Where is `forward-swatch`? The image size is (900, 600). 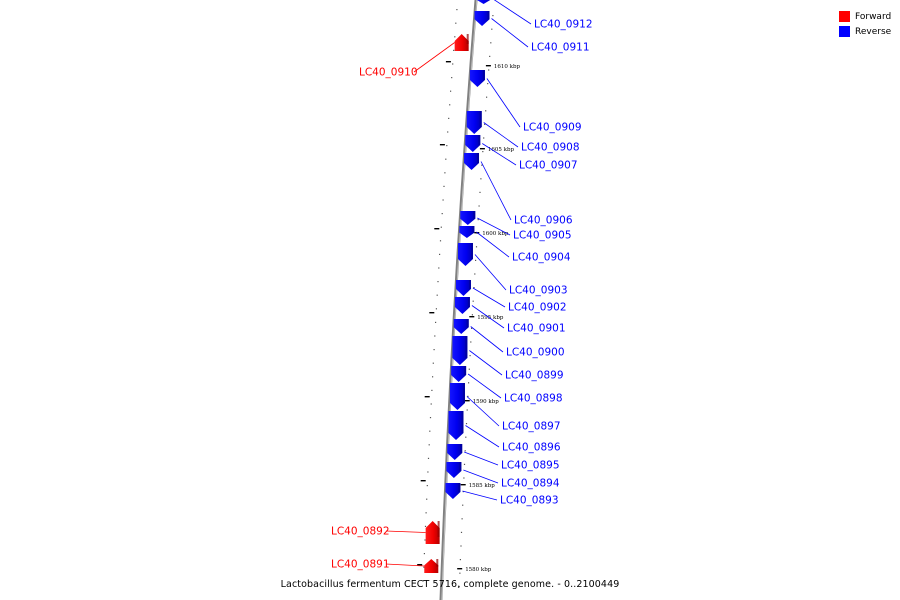 forward-swatch is located at coordinates (844, 16).